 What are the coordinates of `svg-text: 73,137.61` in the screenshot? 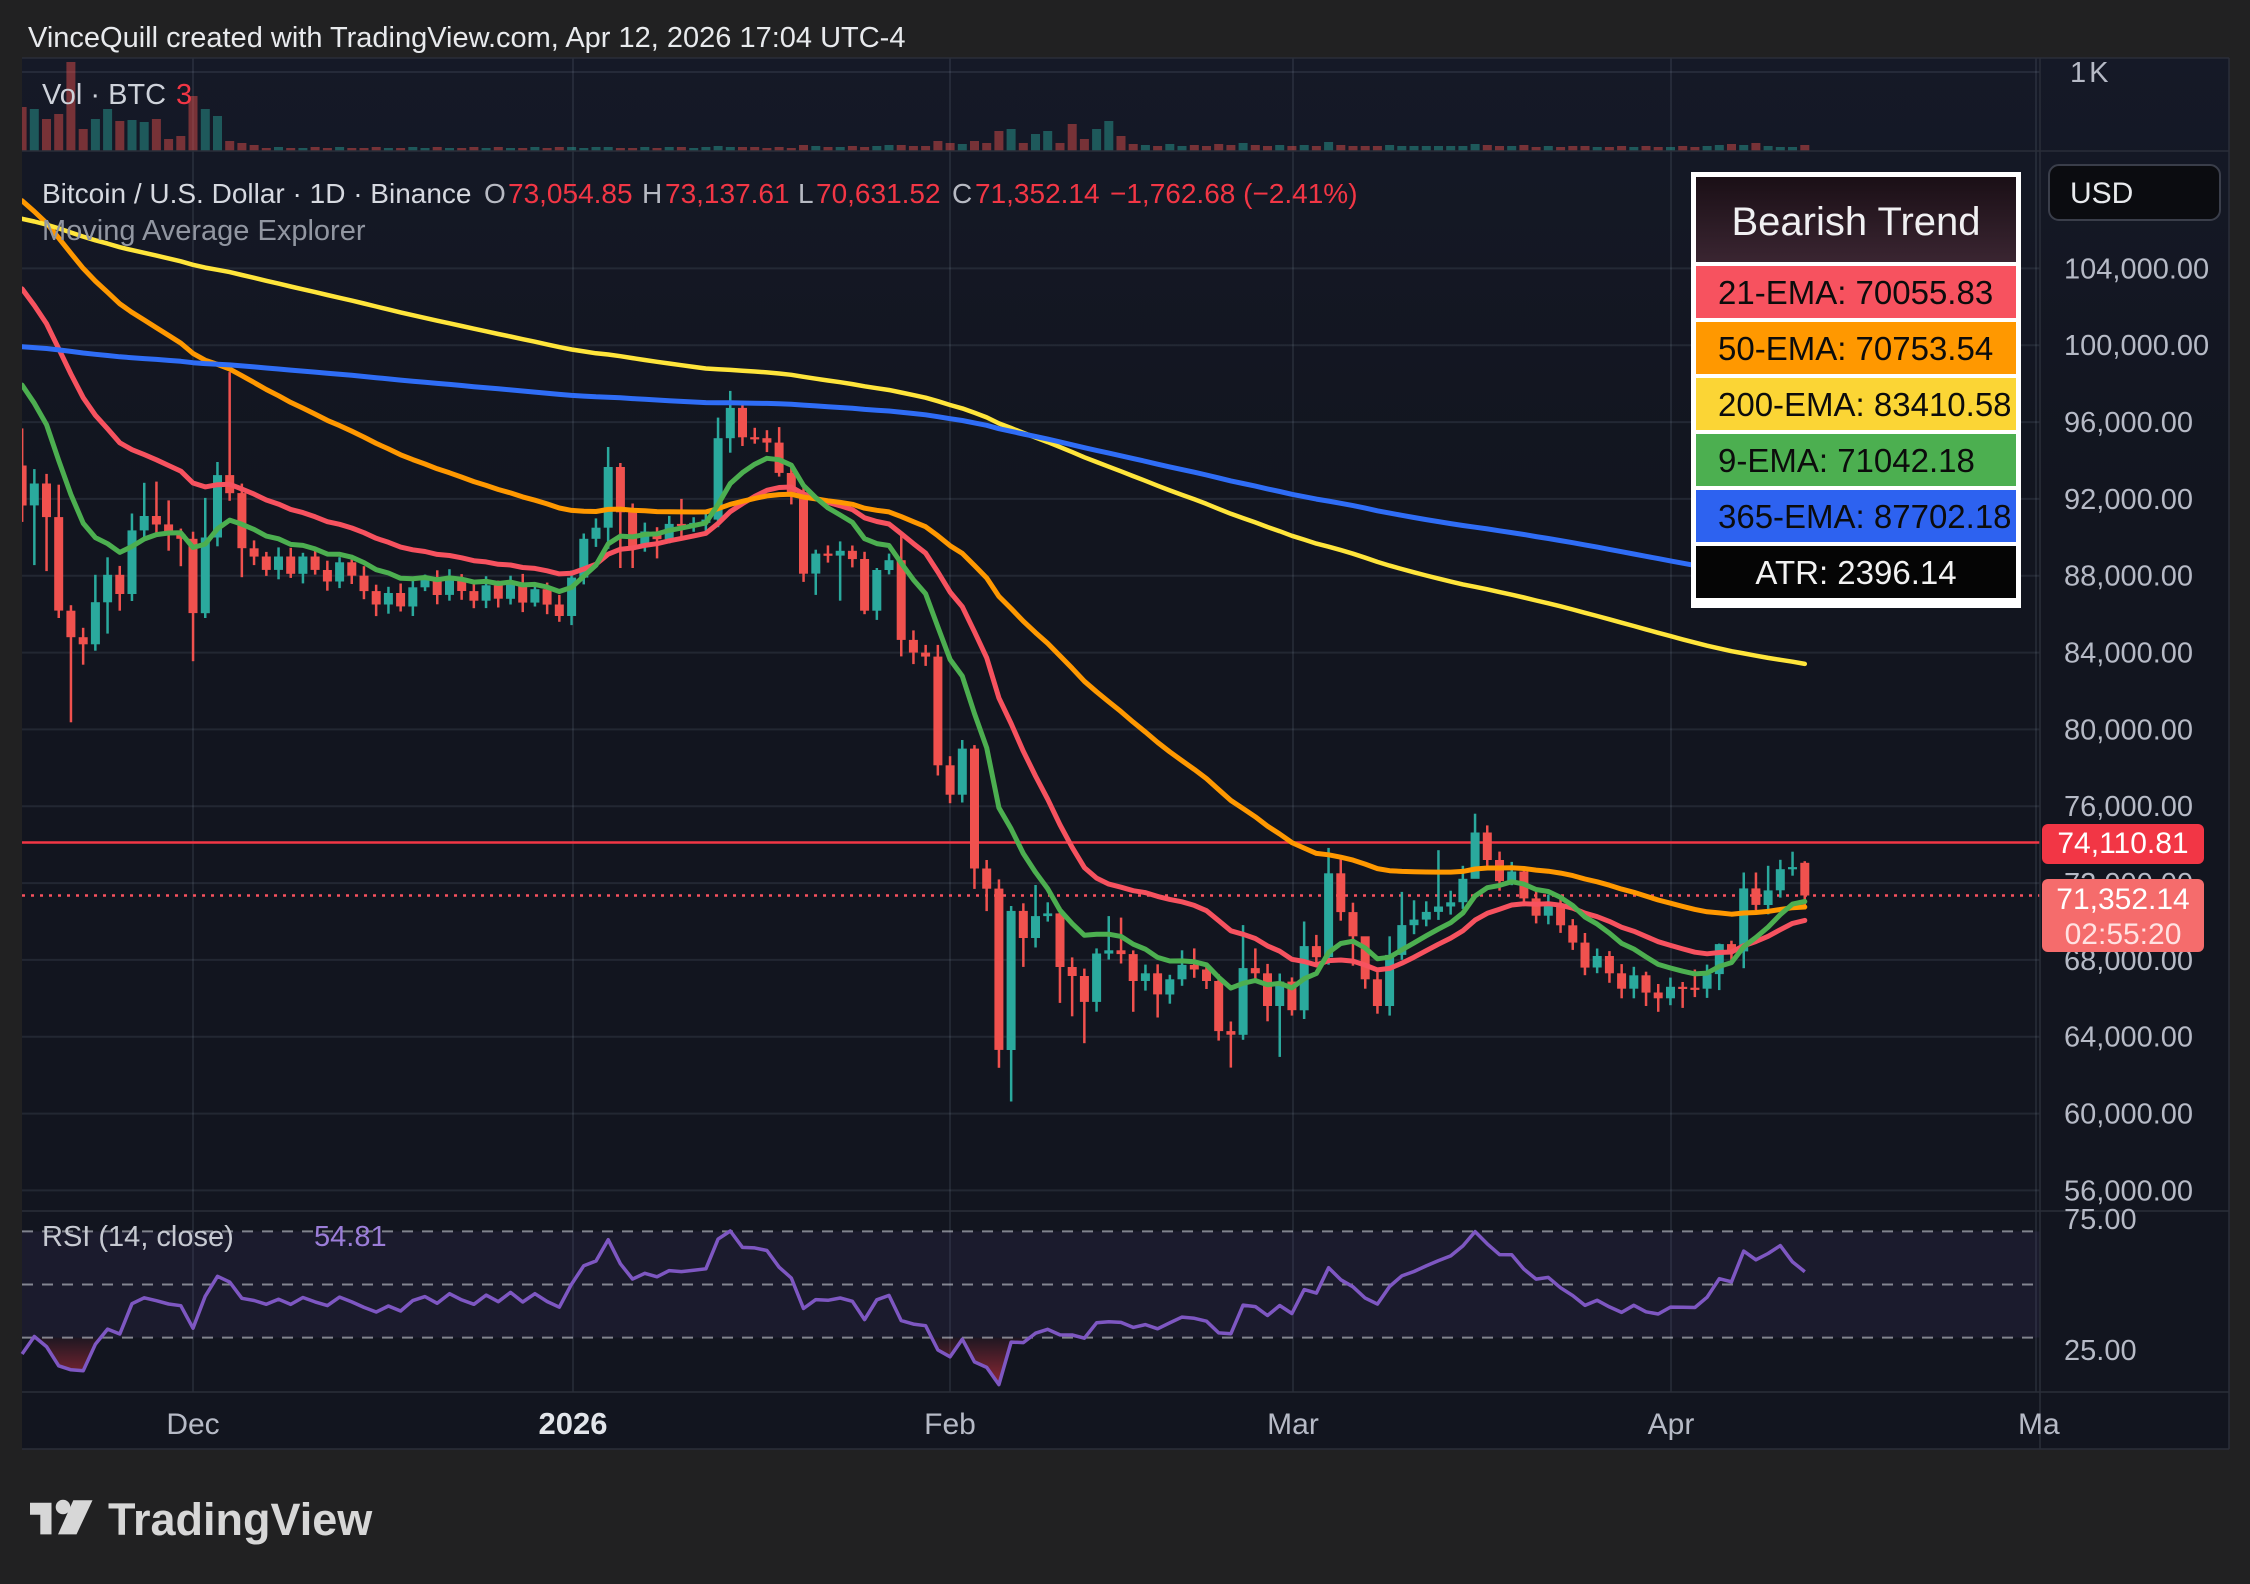 It's located at (727, 193).